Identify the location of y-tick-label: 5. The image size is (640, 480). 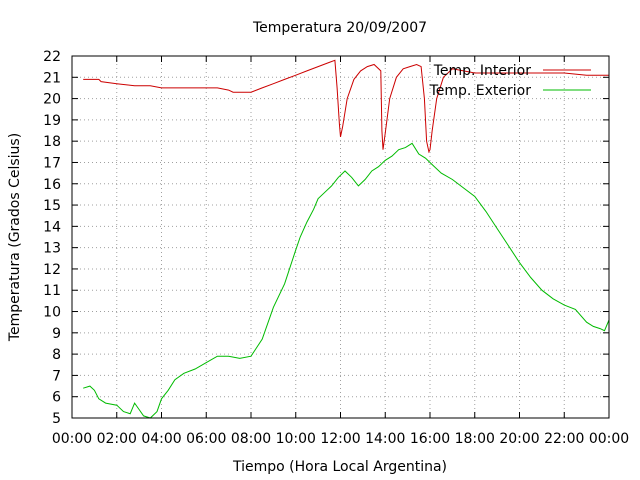
(56, 419).